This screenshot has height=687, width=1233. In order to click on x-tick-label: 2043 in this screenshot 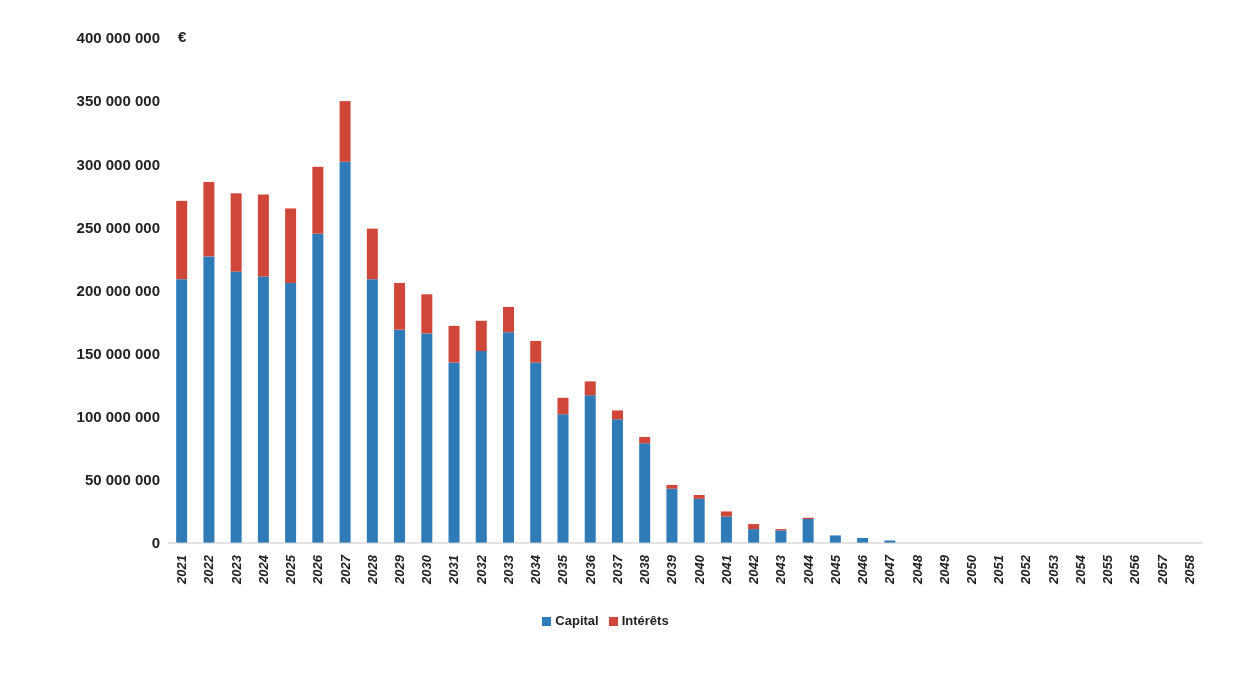, I will do `click(781, 569)`.